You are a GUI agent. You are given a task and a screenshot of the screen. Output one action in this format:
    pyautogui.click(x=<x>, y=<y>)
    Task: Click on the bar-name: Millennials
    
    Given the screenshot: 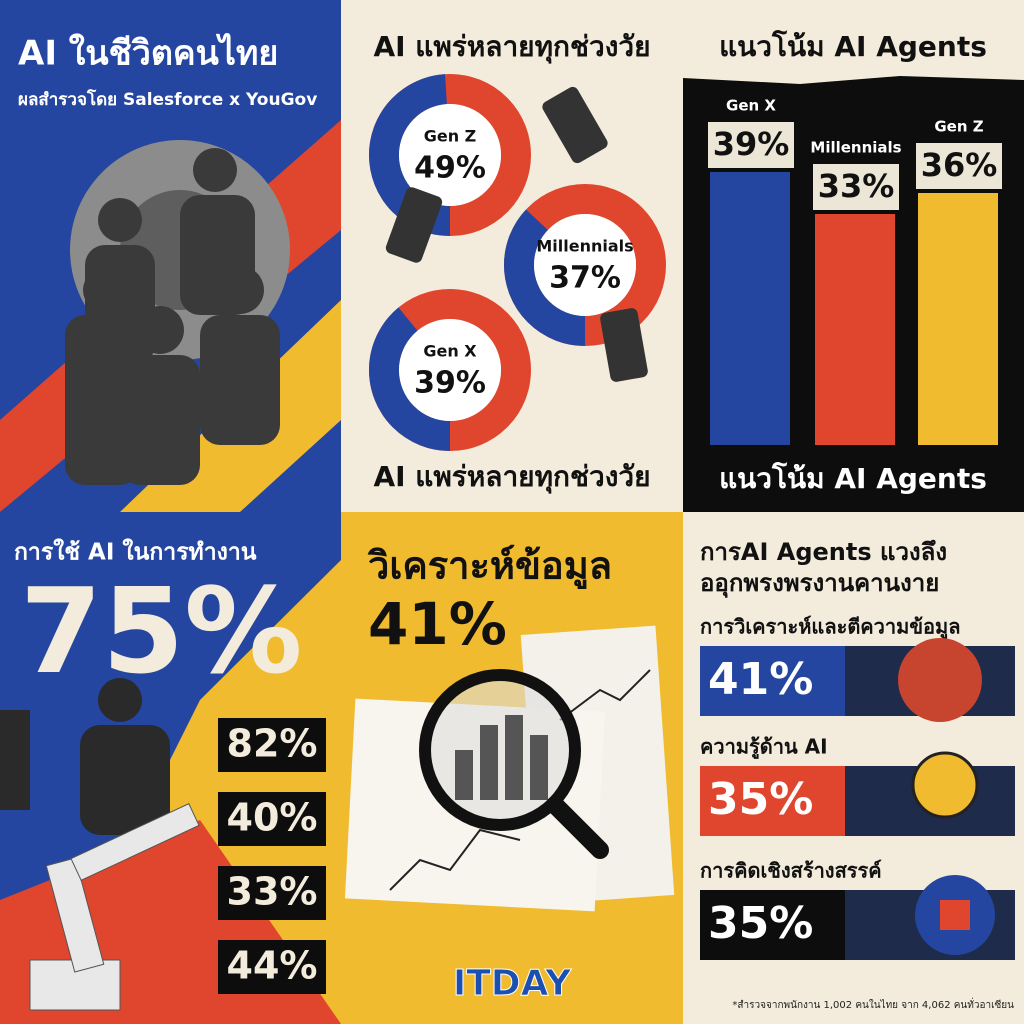 What is the action you would take?
    pyautogui.click(x=855, y=148)
    